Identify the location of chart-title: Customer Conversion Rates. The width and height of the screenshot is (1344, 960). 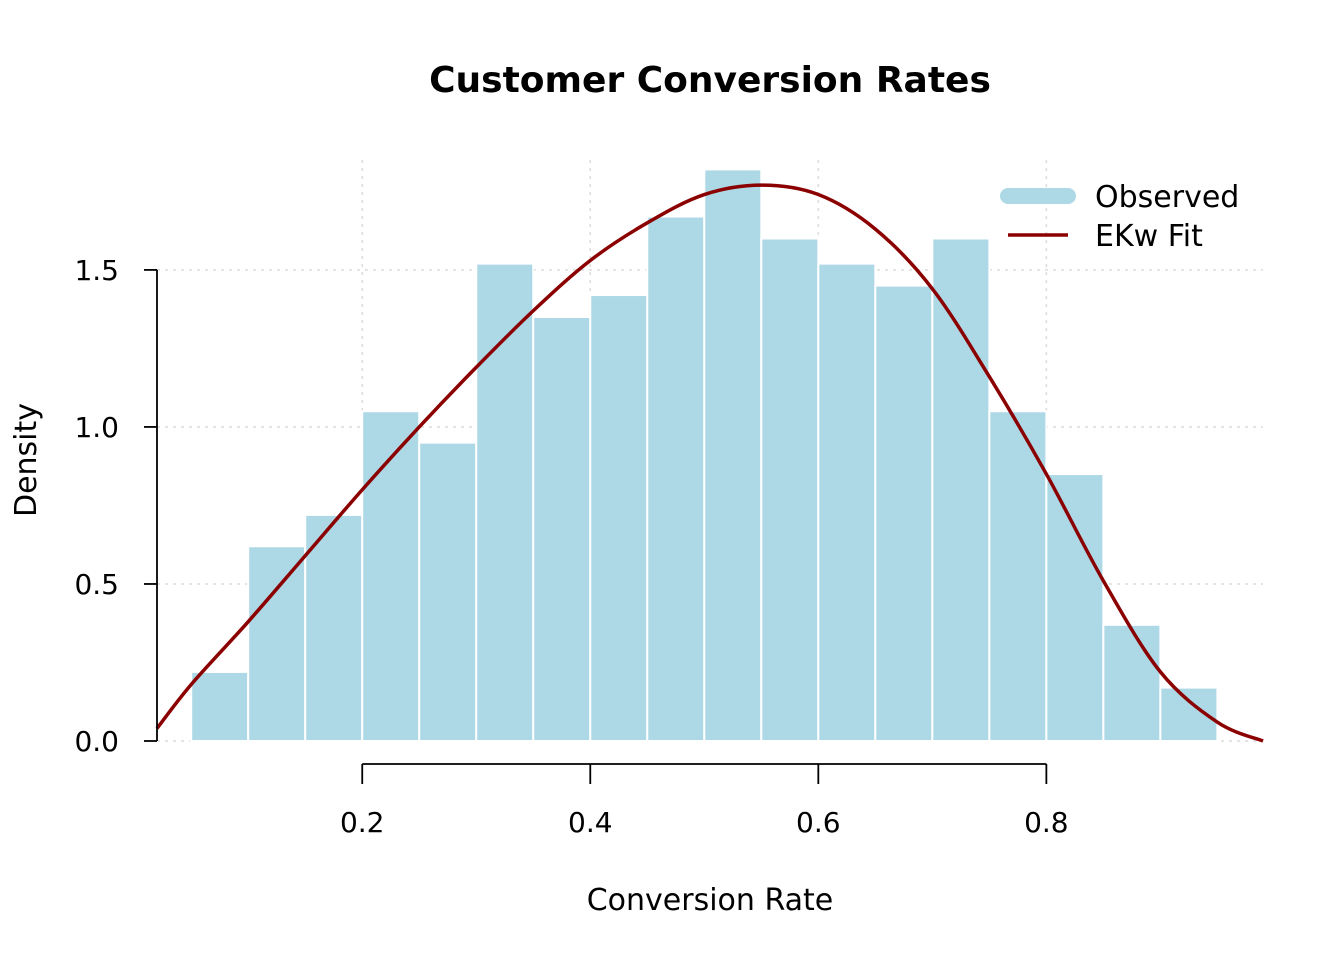
(710, 80).